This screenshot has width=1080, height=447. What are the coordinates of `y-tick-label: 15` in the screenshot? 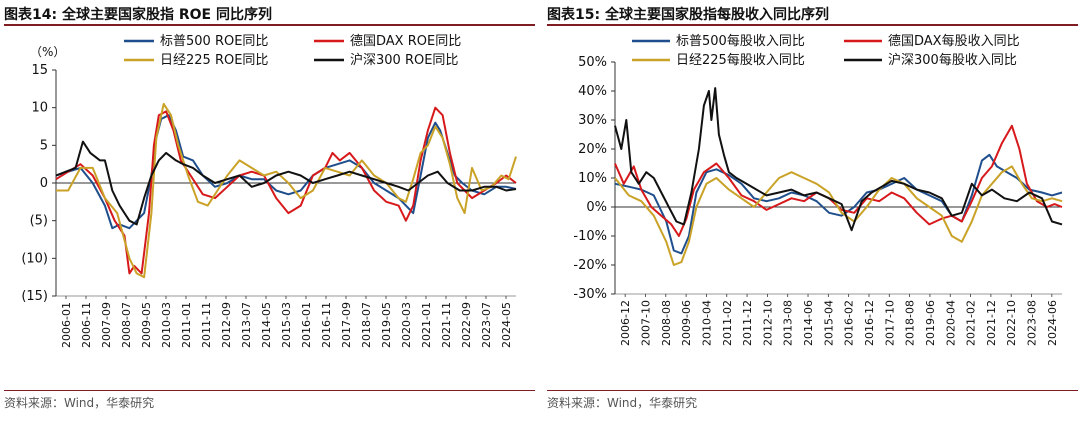 It's located at (39, 70).